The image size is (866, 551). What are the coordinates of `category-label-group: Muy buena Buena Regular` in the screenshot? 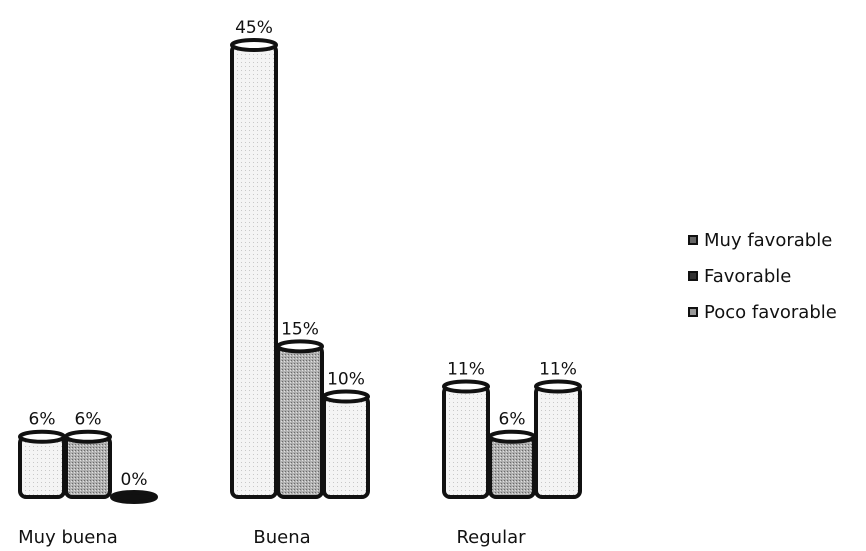 It's located at (272, 537).